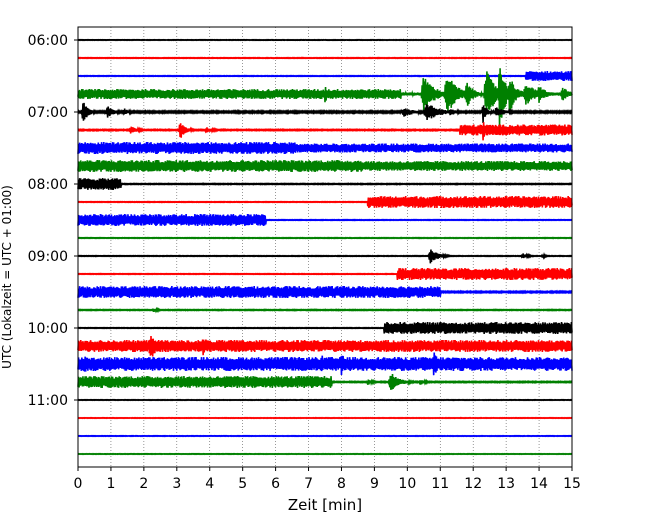  I want to click on x-tick-label: 11, so click(440, 484).